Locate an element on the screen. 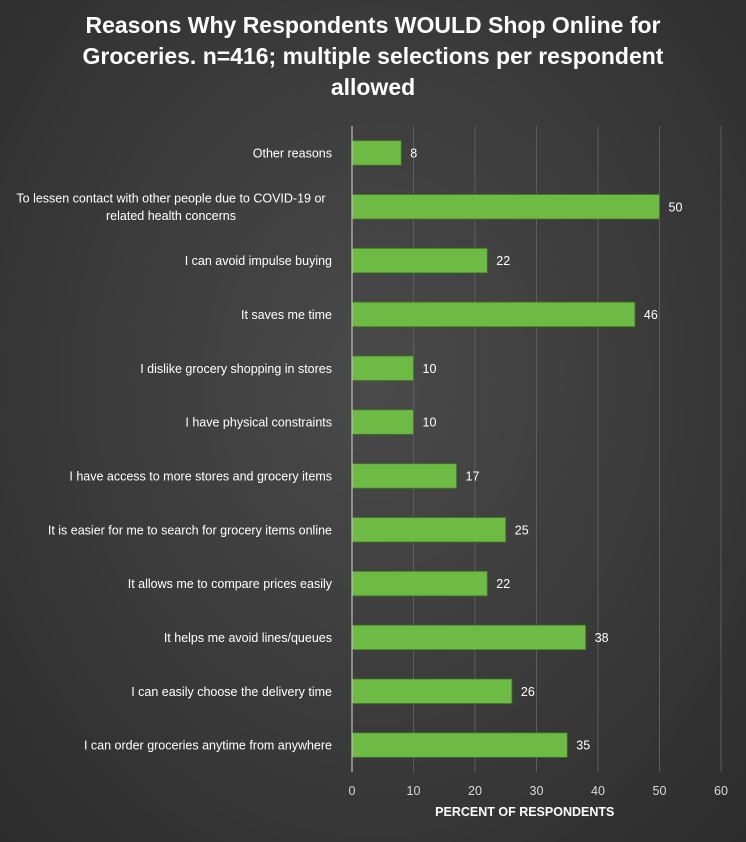 Image resolution: width=746 pixels, height=842 pixels. data-label: 46 is located at coordinates (651, 315).